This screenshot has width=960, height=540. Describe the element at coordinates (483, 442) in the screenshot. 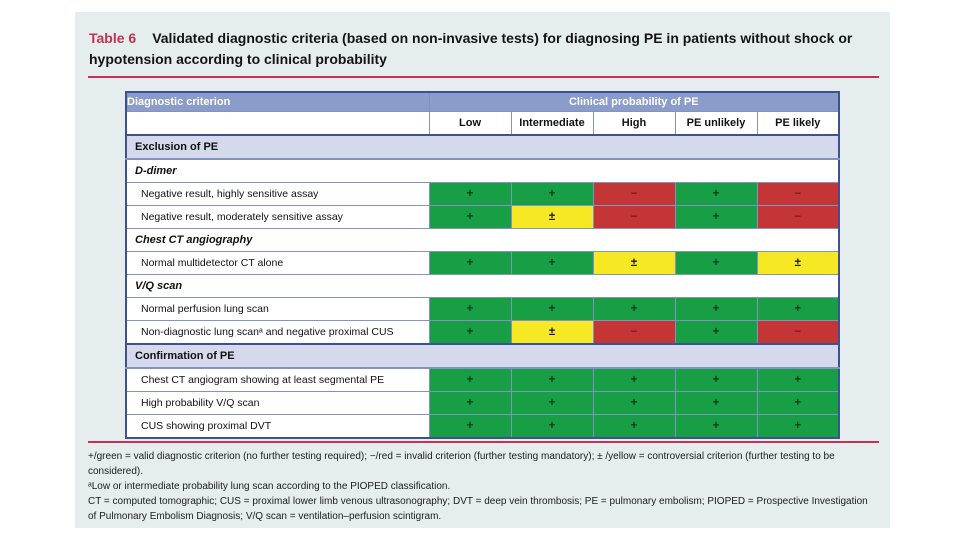

I see `bottom-rule` at that location.